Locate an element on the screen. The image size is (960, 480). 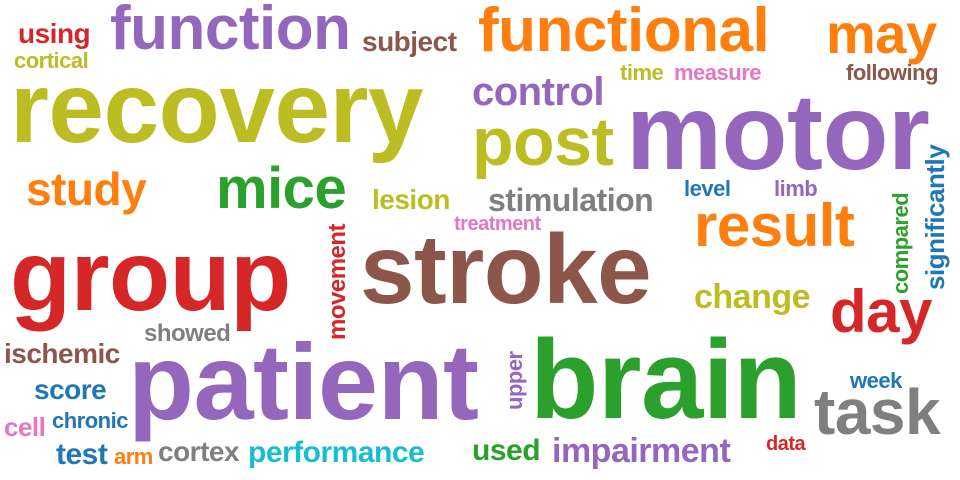
word-subject: subject is located at coordinates (409, 41).